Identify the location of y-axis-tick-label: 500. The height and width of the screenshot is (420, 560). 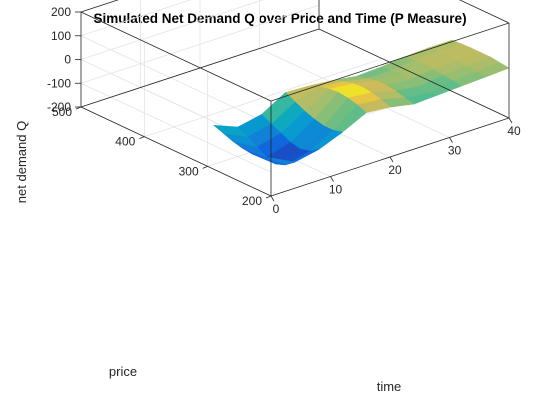
(62, 112).